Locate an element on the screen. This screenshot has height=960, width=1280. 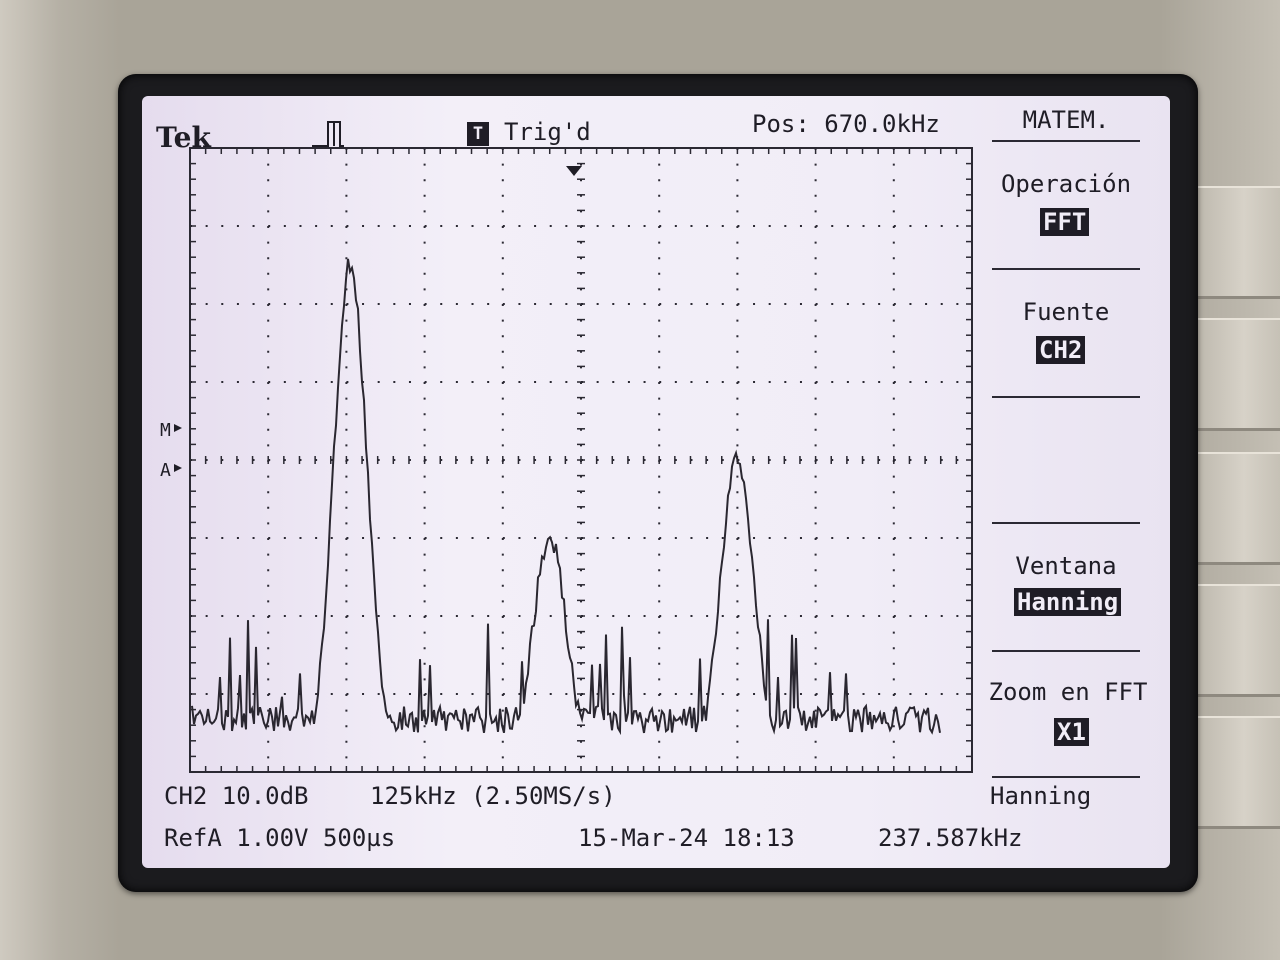
trigger-status: Trig'd is located at coordinates (547, 132).